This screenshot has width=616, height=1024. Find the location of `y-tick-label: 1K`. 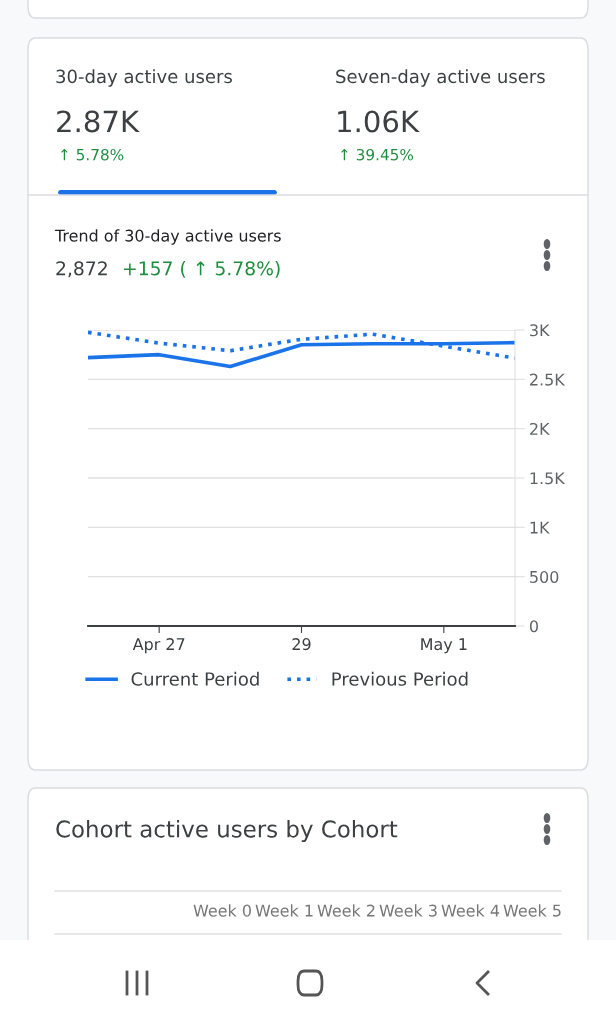

y-tick-label: 1K is located at coordinates (540, 527).